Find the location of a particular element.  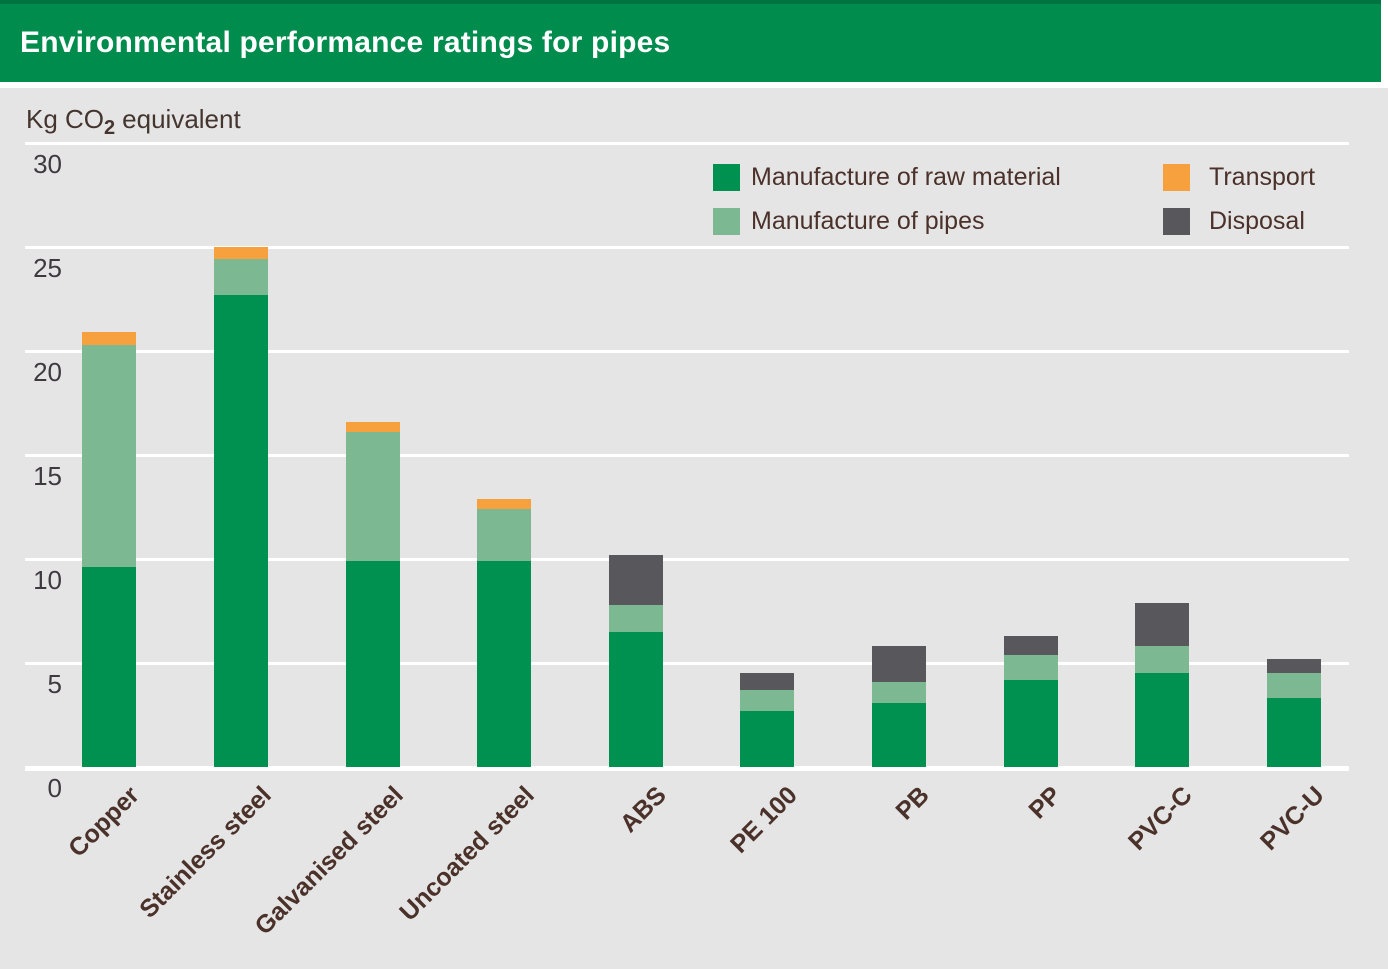

bar-column-pvc-u is located at coordinates (1293, 712).